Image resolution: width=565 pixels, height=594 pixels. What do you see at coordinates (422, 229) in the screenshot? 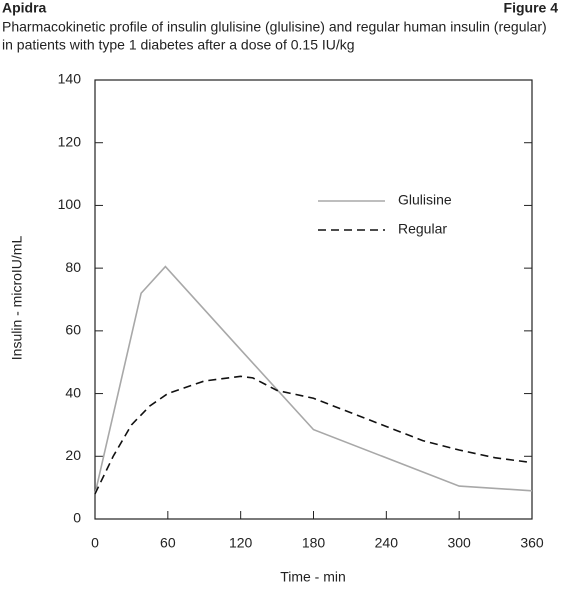
I see `legend-label: Regular` at bounding box center [422, 229].